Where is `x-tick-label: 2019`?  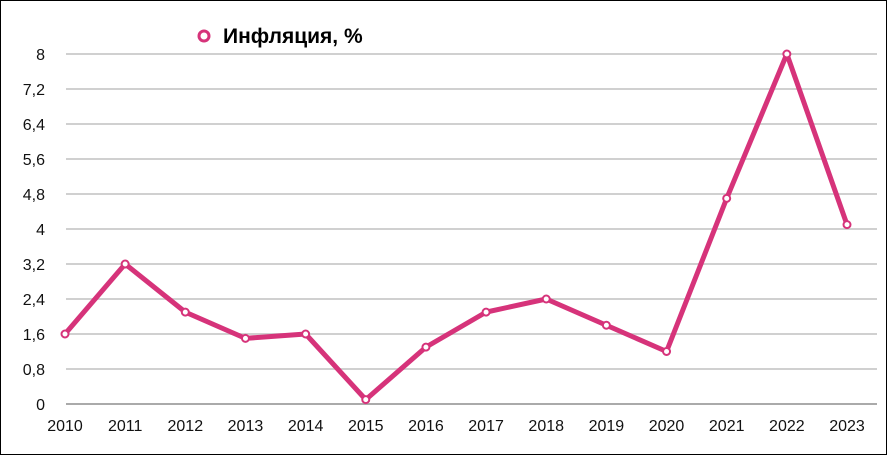 x-tick-label: 2019 is located at coordinates (607, 426).